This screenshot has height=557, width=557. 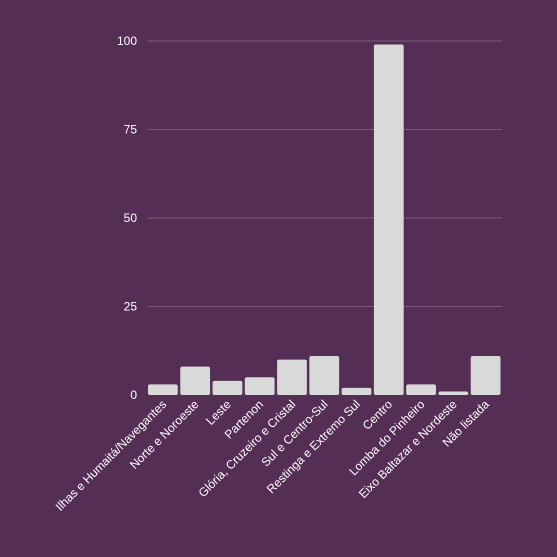 What do you see at coordinates (131, 218) in the screenshot?
I see `y-tick-label: 50` at bounding box center [131, 218].